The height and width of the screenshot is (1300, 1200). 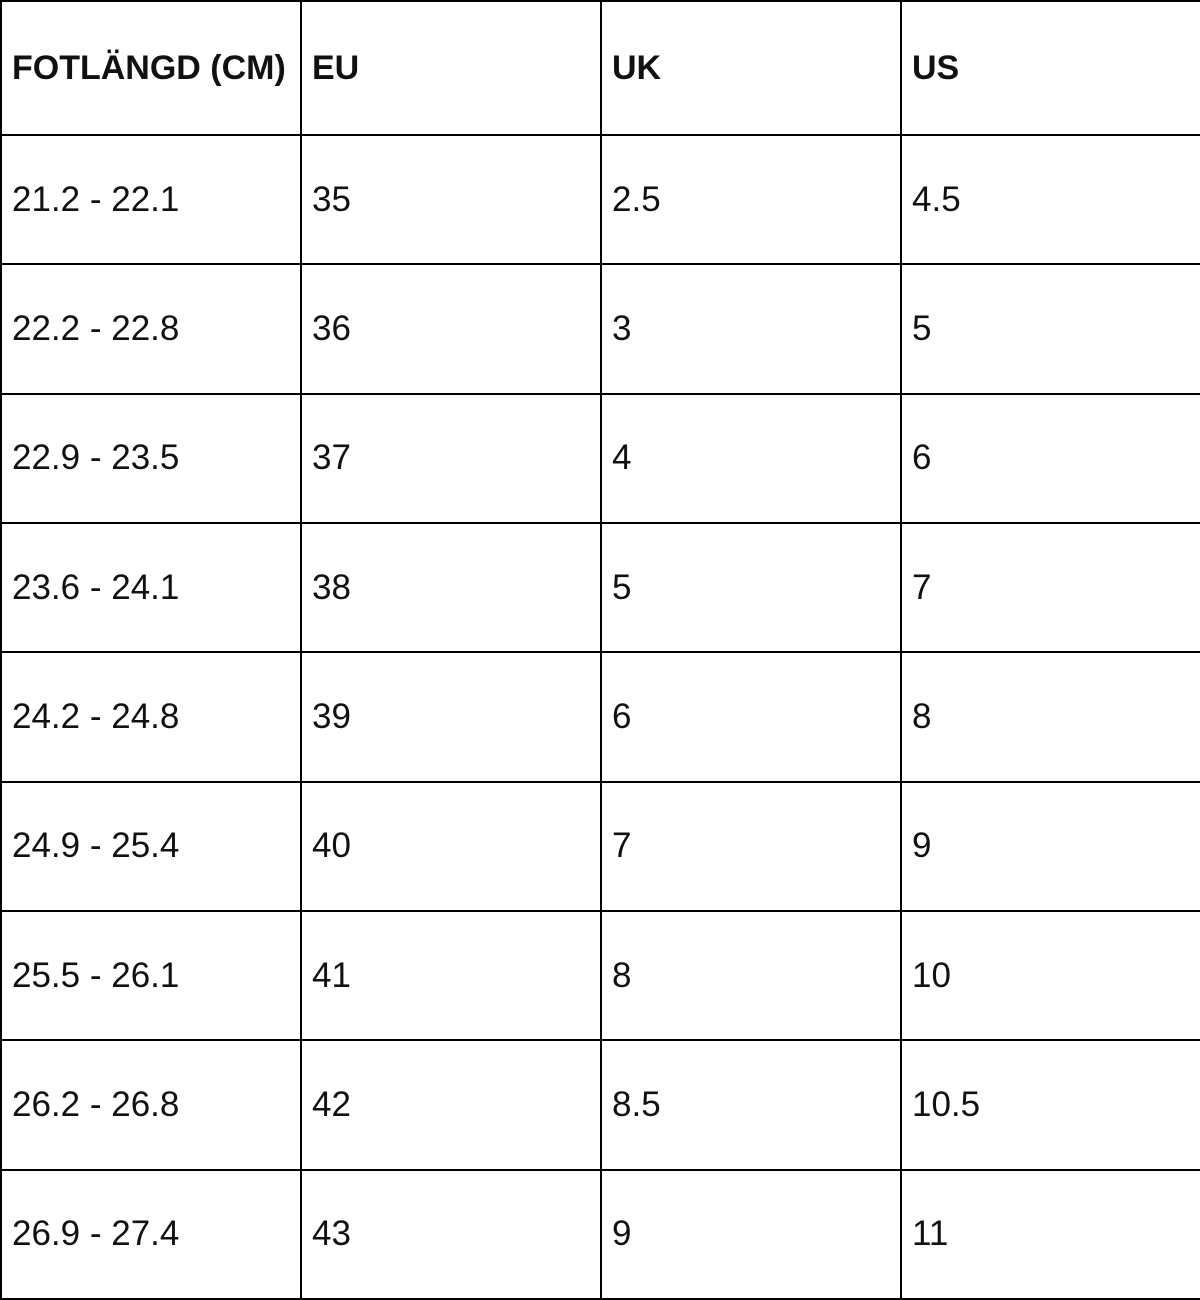 I want to click on table-row: 24.9 - 25.4 40 7 9, so click(x=600, y=846).